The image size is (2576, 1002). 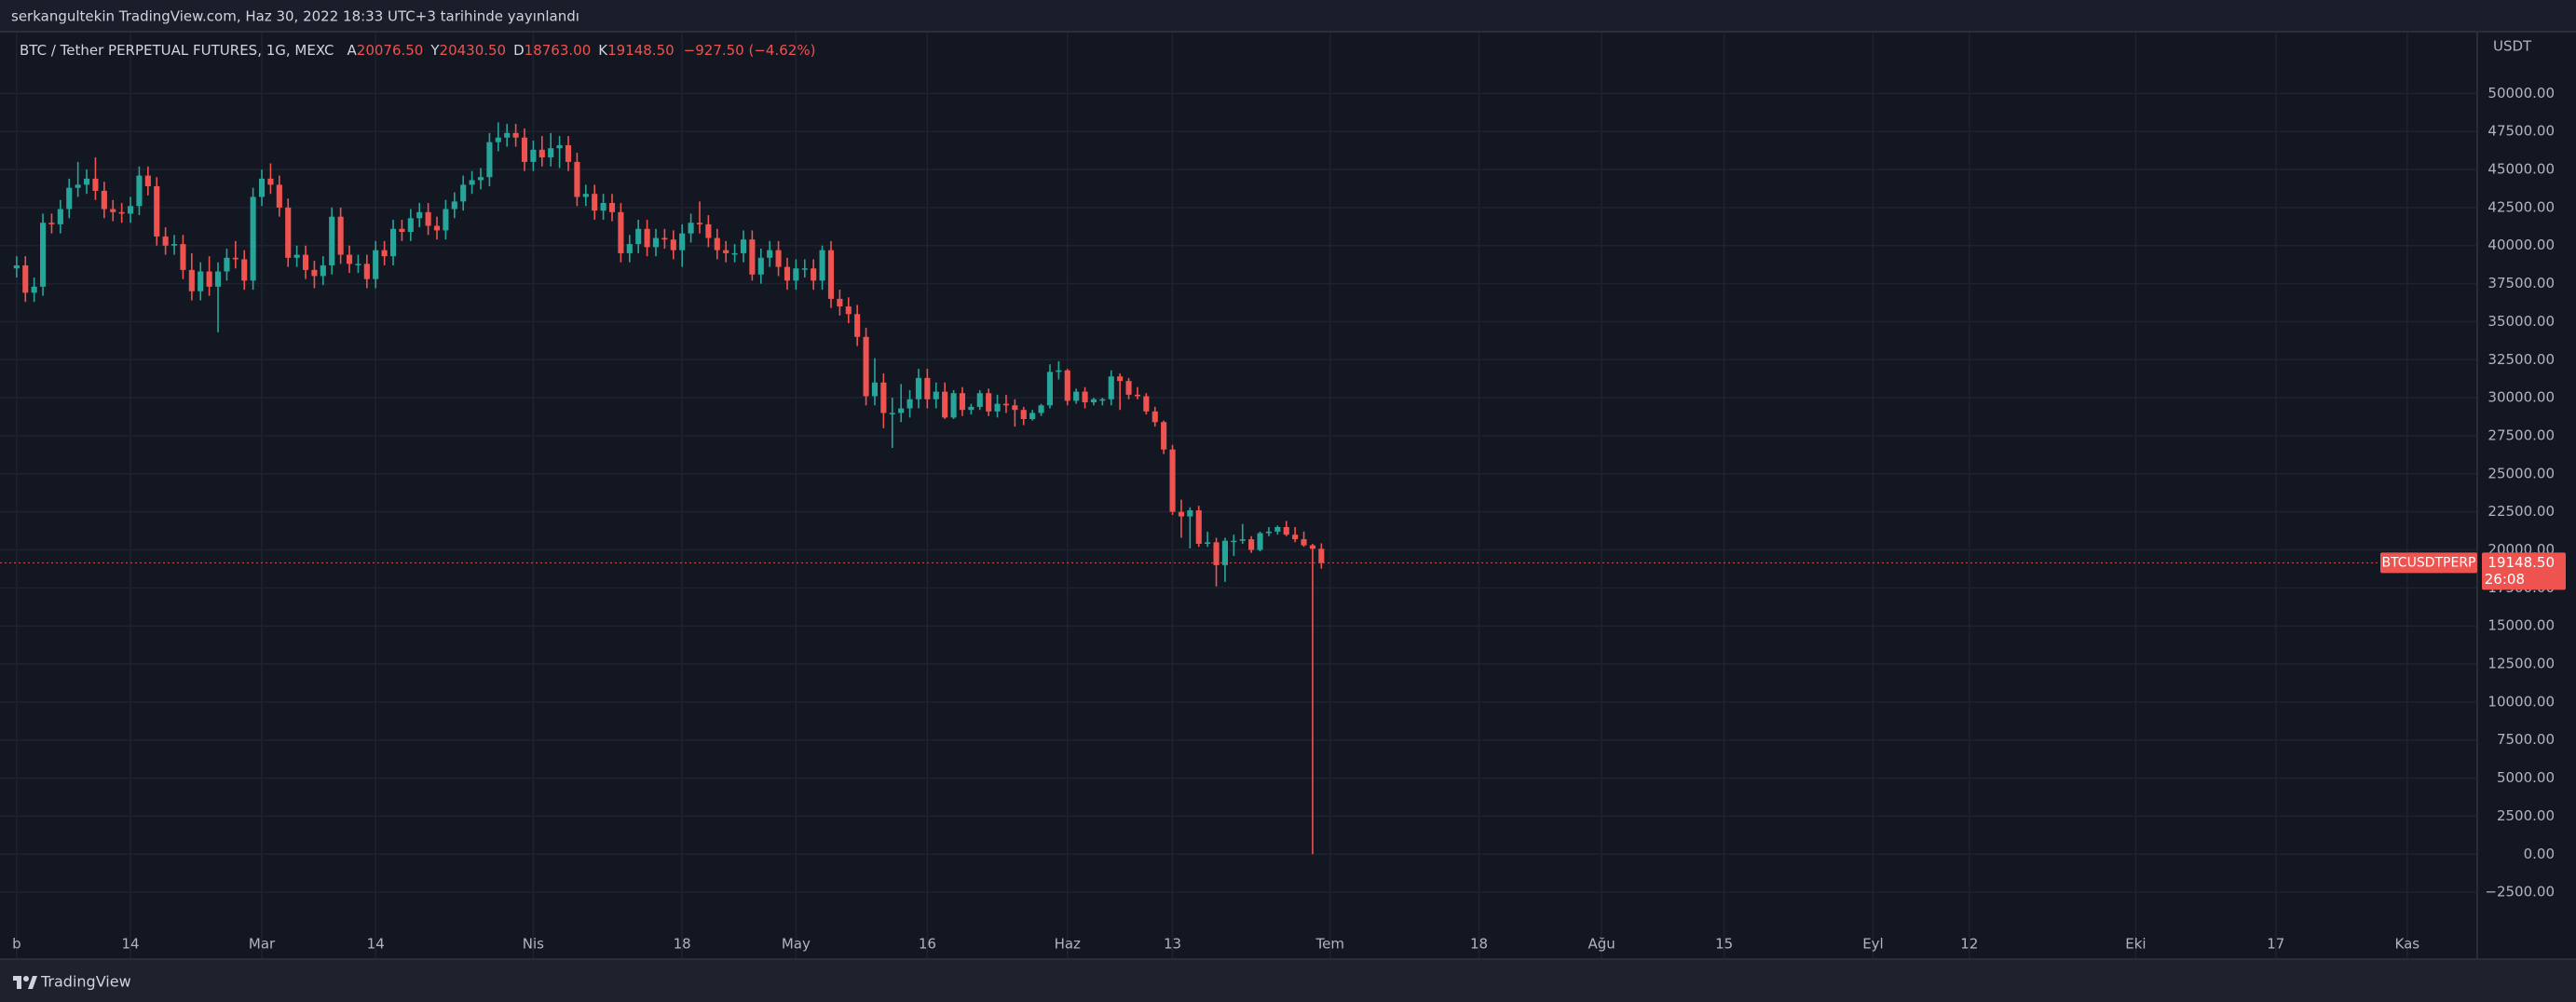 I want to click on y-tick-label: 10000.00, so click(x=2521, y=701).